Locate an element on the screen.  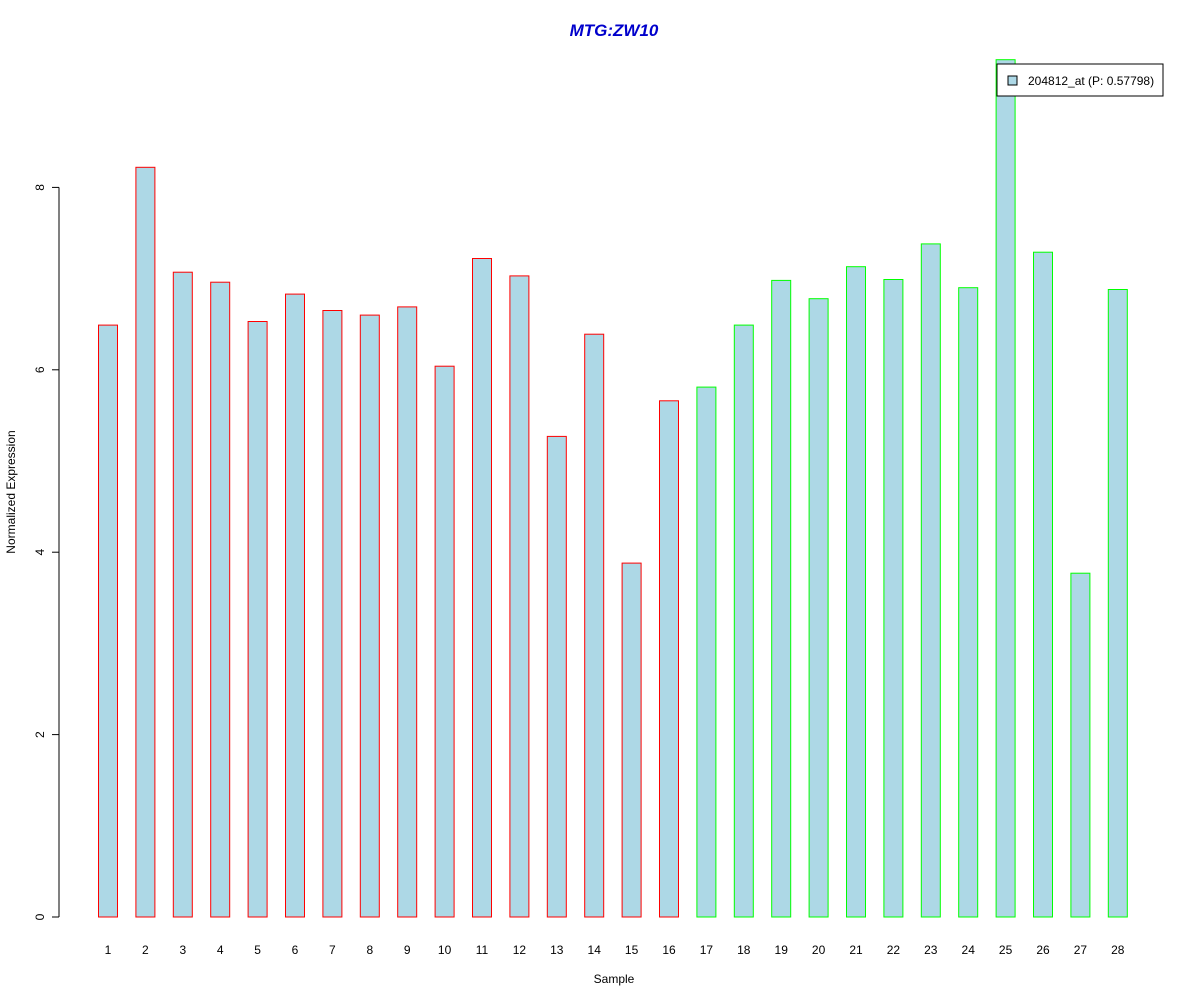
x-axis-label: Sample is located at coordinates (614, 979).